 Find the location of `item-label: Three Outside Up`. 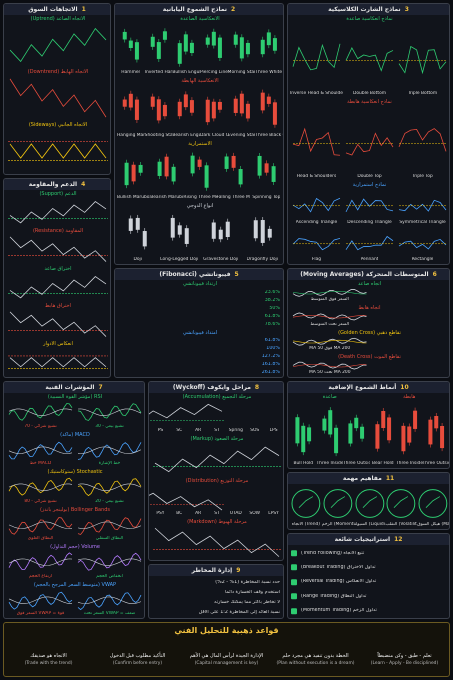

item-label: Three Outside Up is located at coordinates (356, 463).